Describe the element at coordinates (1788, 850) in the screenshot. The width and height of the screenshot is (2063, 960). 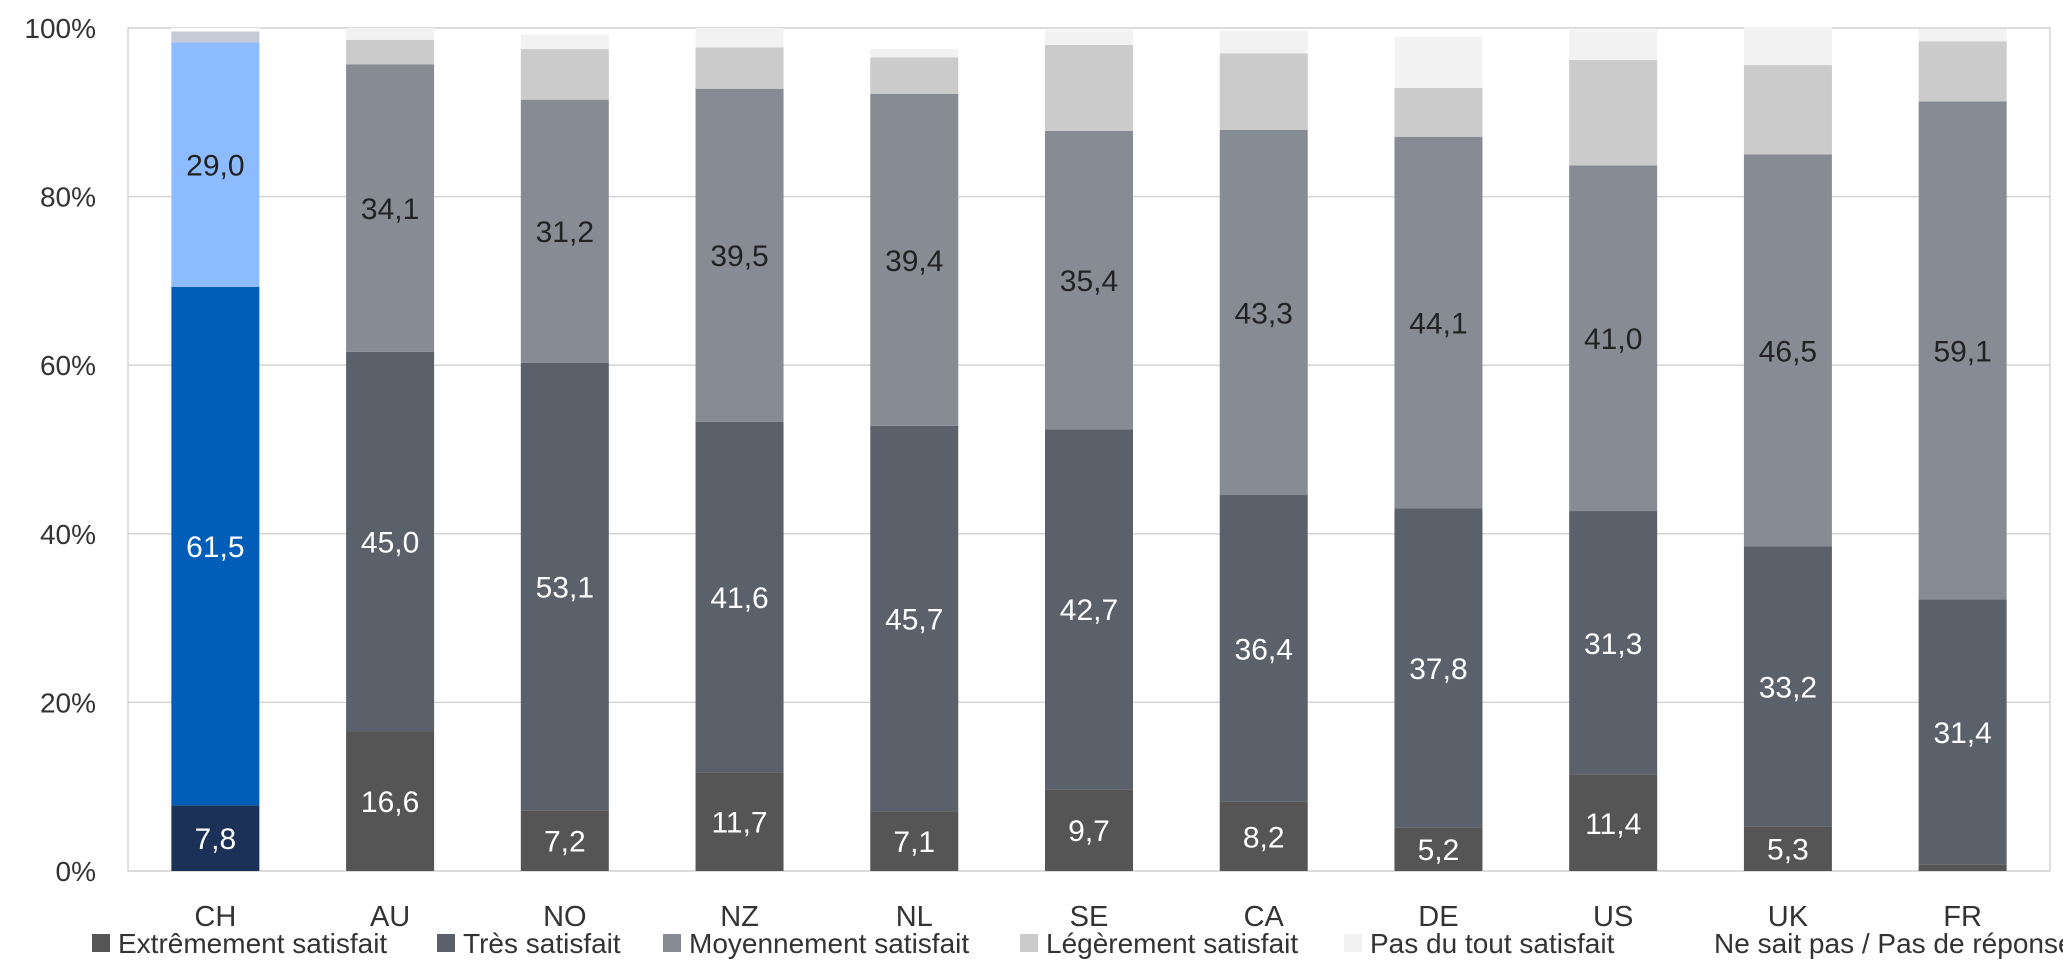
I see `data-label: 5,3` at that location.